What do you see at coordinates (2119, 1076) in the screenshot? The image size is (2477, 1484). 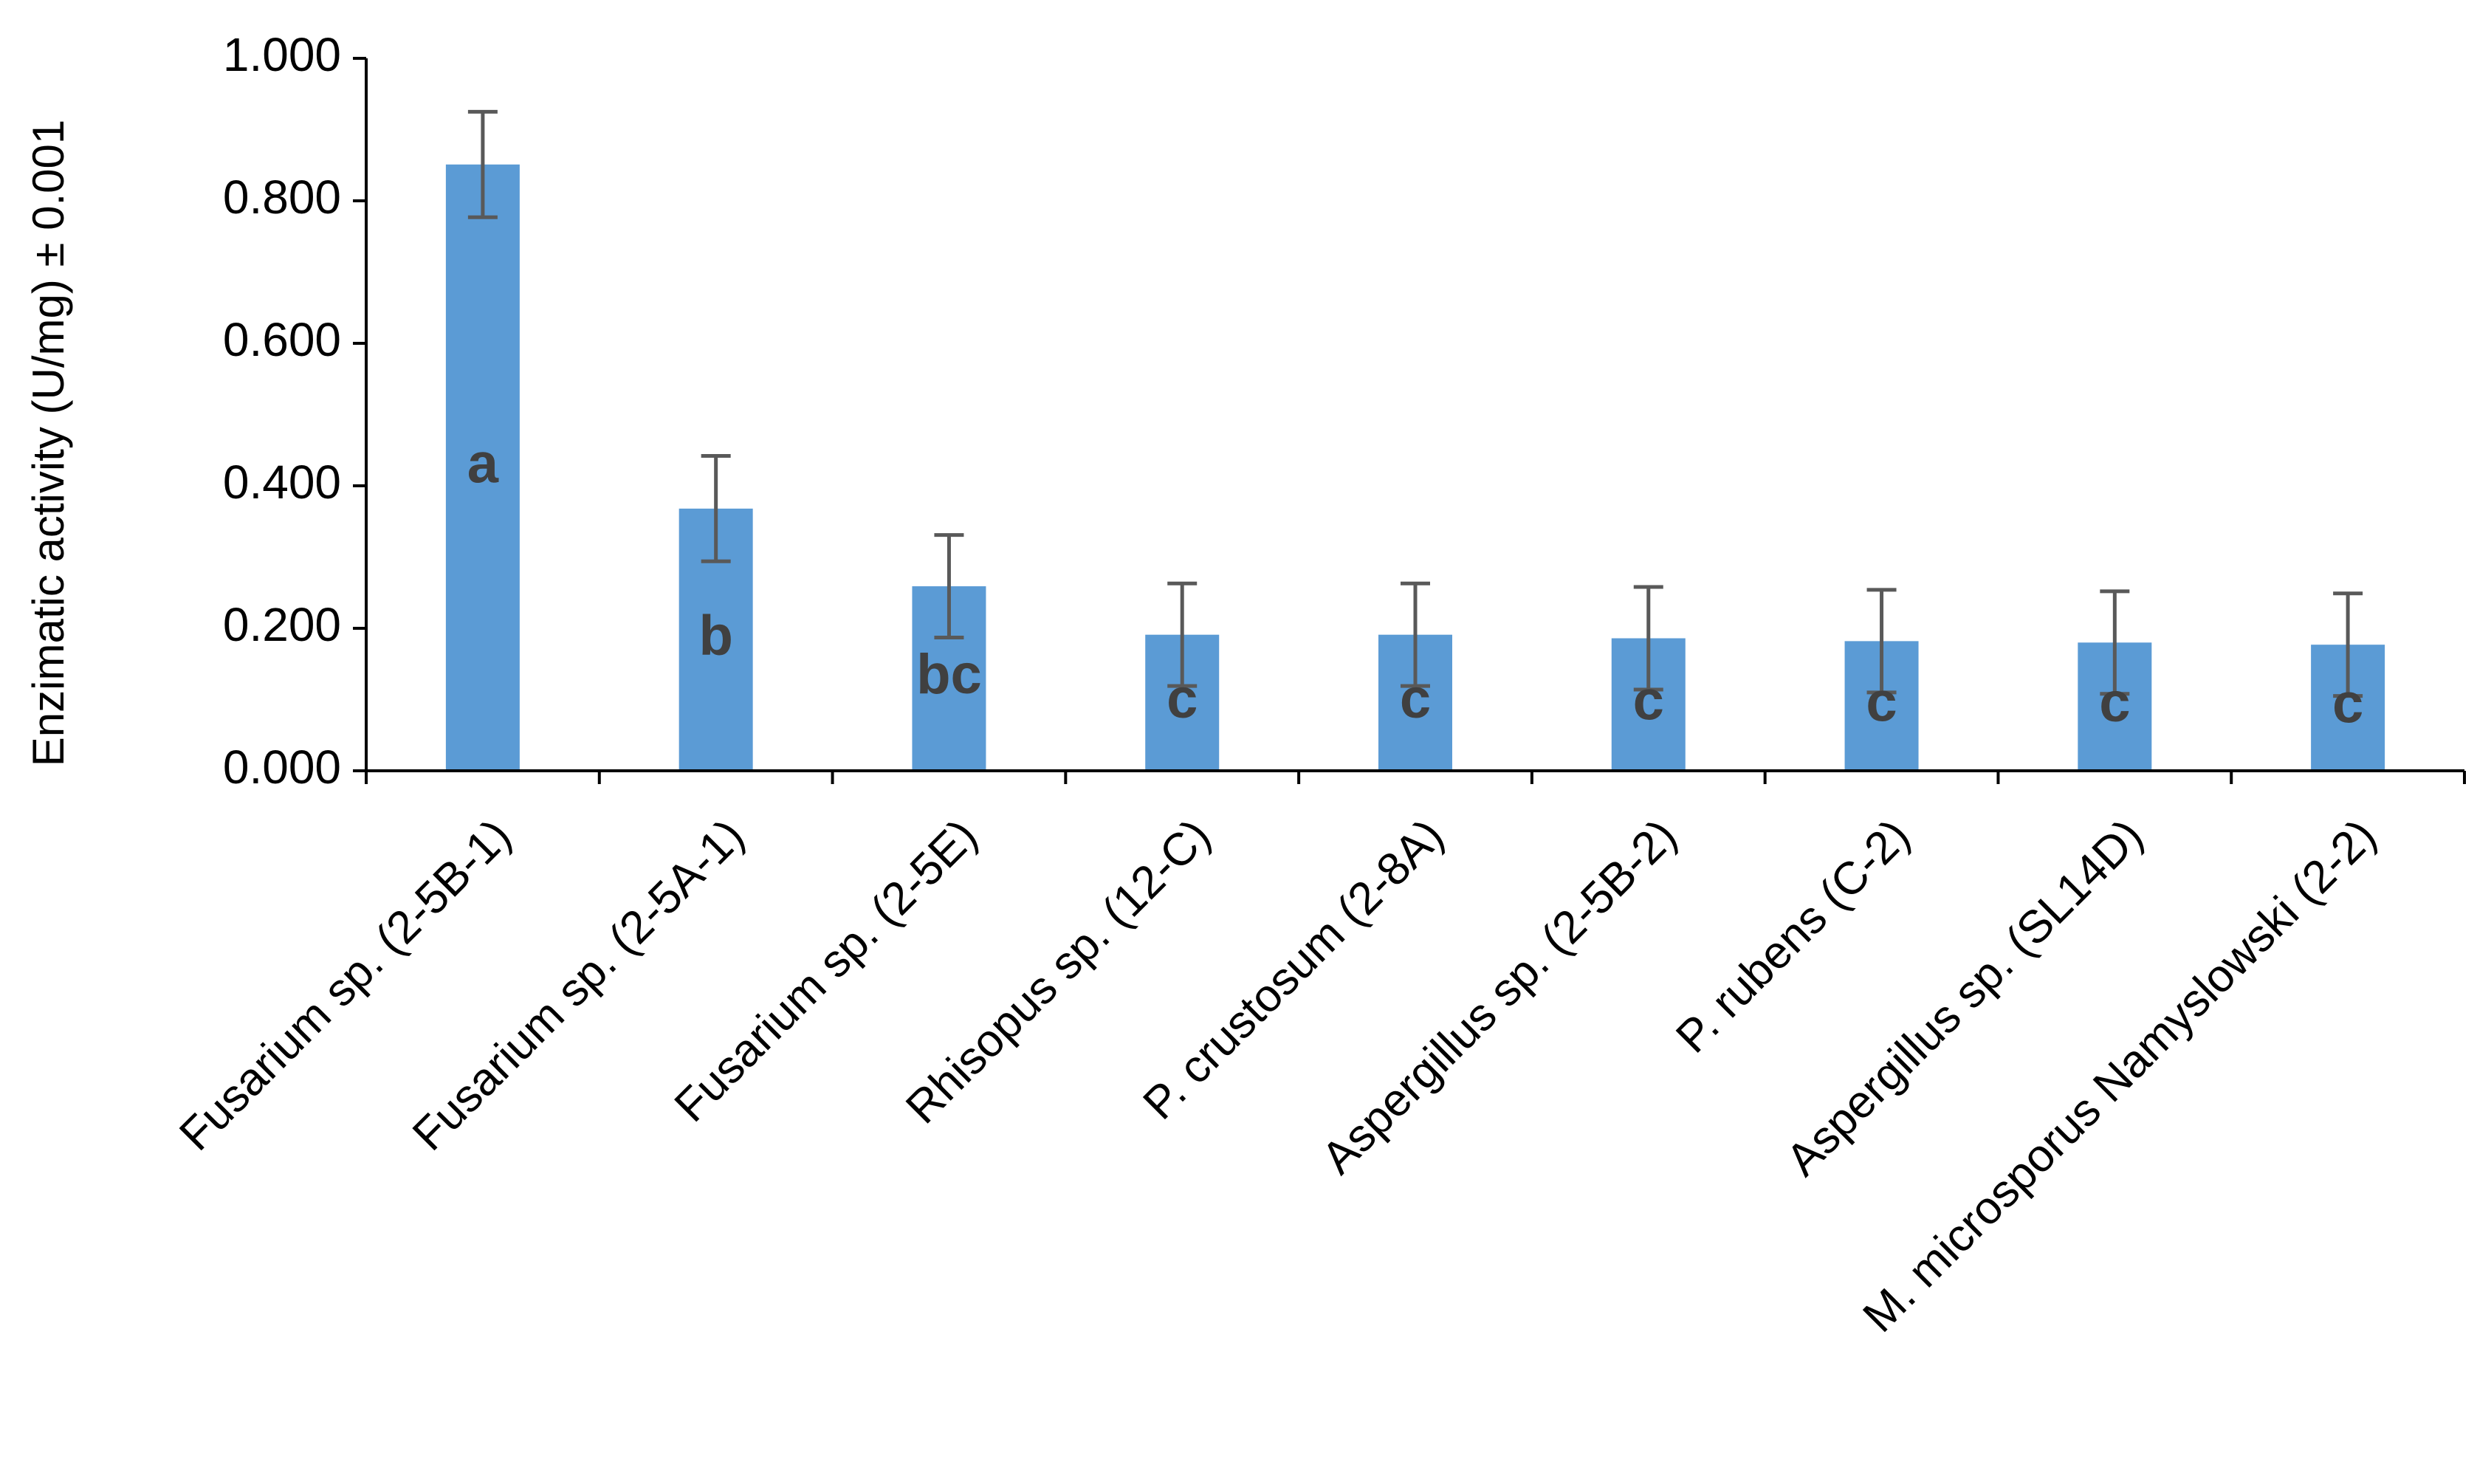 I see `x-tick-label: M. microsporus Namyslowski (2-2)` at bounding box center [2119, 1076].